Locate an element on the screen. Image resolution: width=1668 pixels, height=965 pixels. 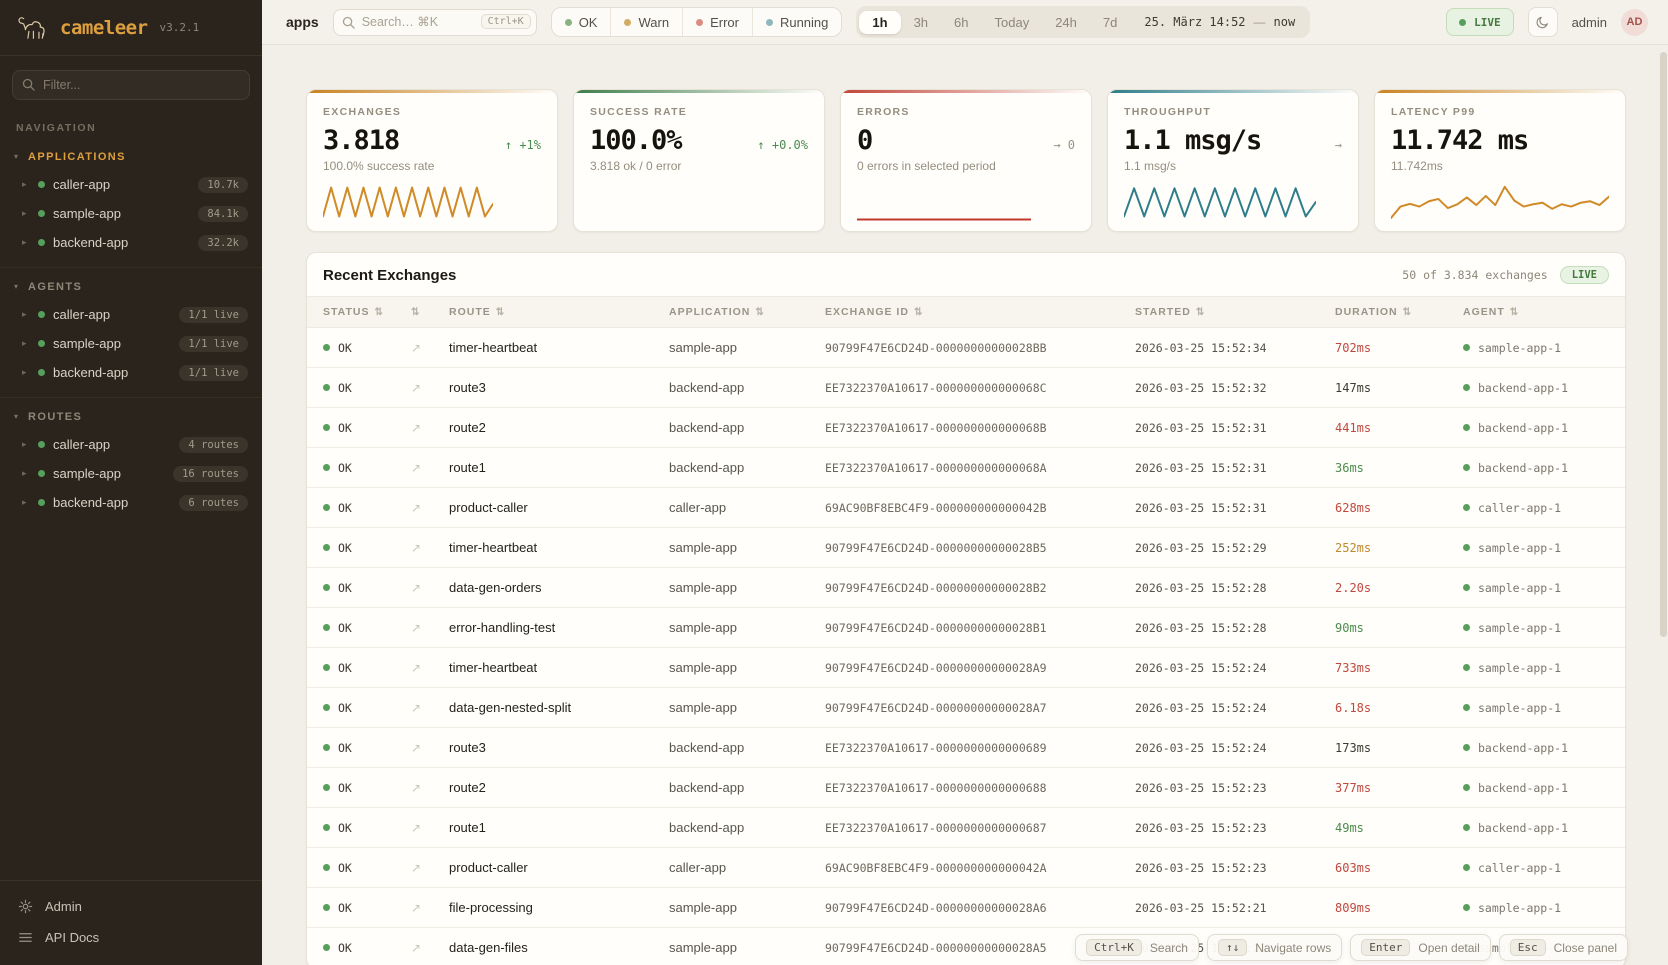
duration-cell: 441ms is located at coordinates (1353, 427).